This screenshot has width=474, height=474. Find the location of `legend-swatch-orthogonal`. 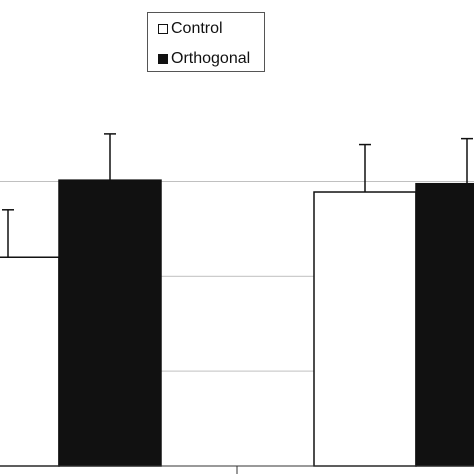

legend-swatch-orthogonal is located at coordinates (163, 59).